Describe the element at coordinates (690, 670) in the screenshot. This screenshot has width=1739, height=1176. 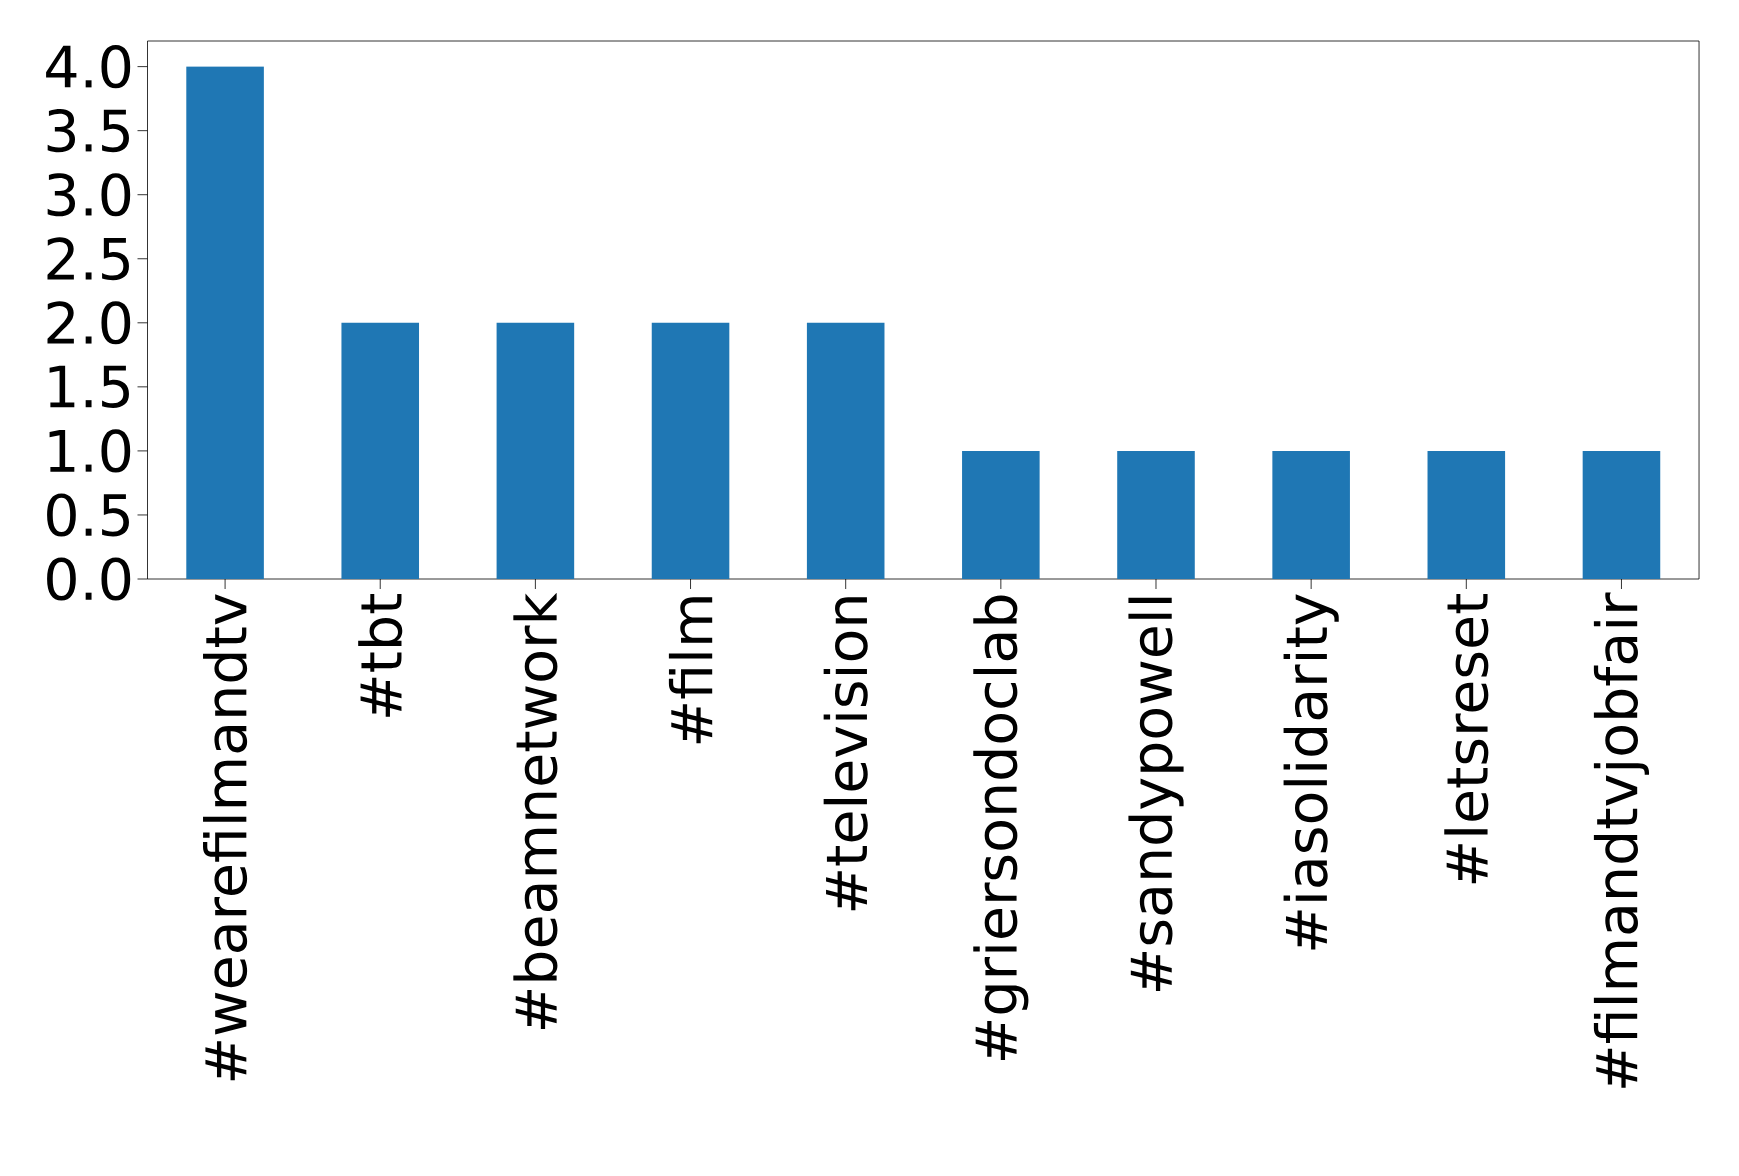
I see `x-tick-label: #film` at that location.